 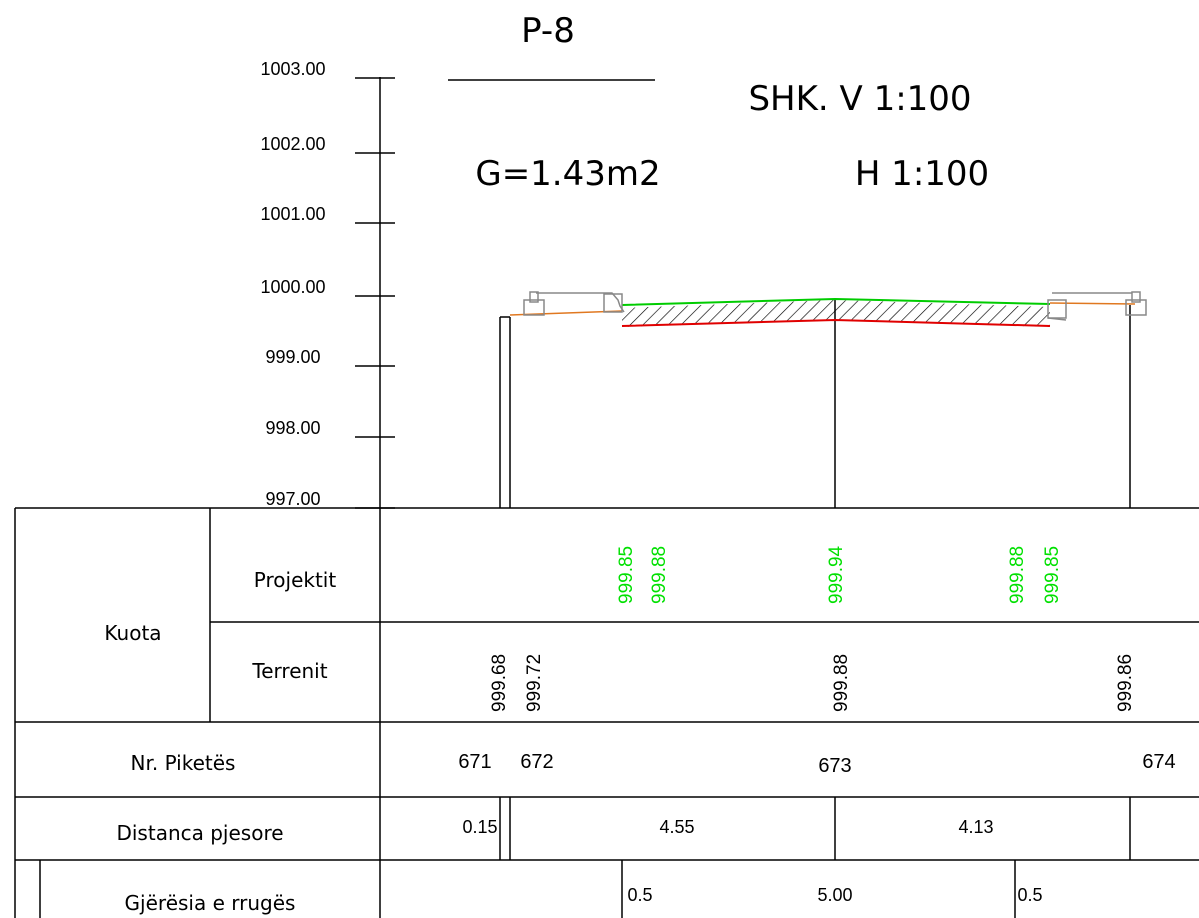 I want to click on distanca-value: 0.15, so click(x=479, y=827).